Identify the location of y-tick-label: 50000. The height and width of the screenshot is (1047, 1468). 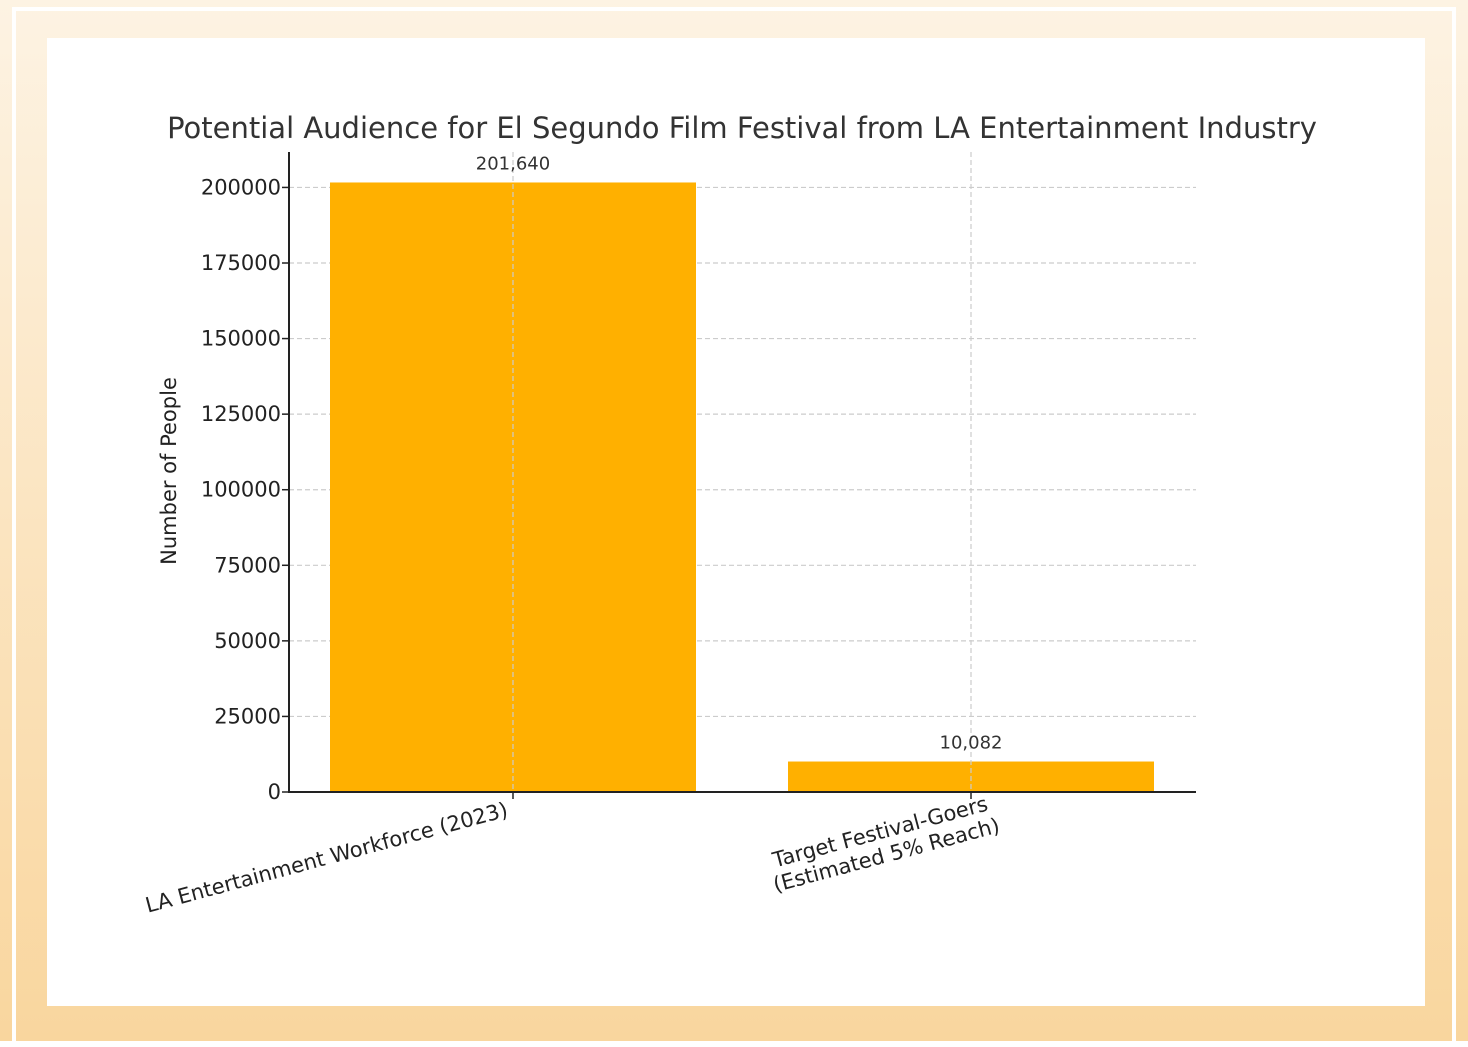
(247, 641).